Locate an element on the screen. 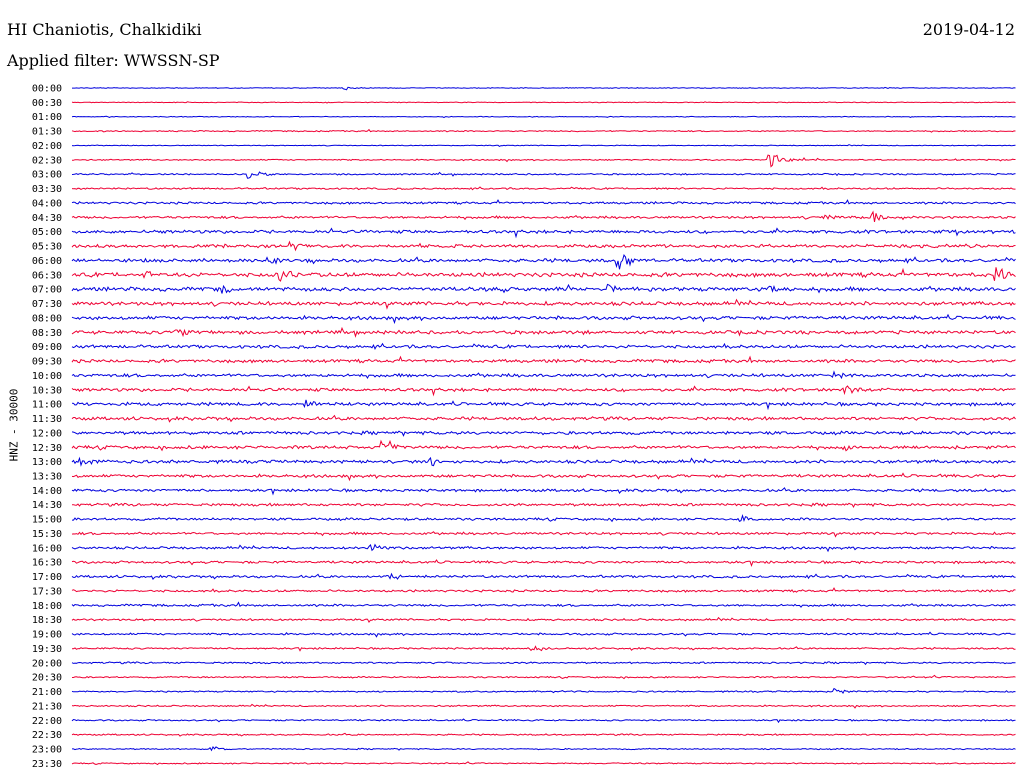 The image size is (1024, 780). row-time-label: 17:30 is located at coordinates (47, 591).